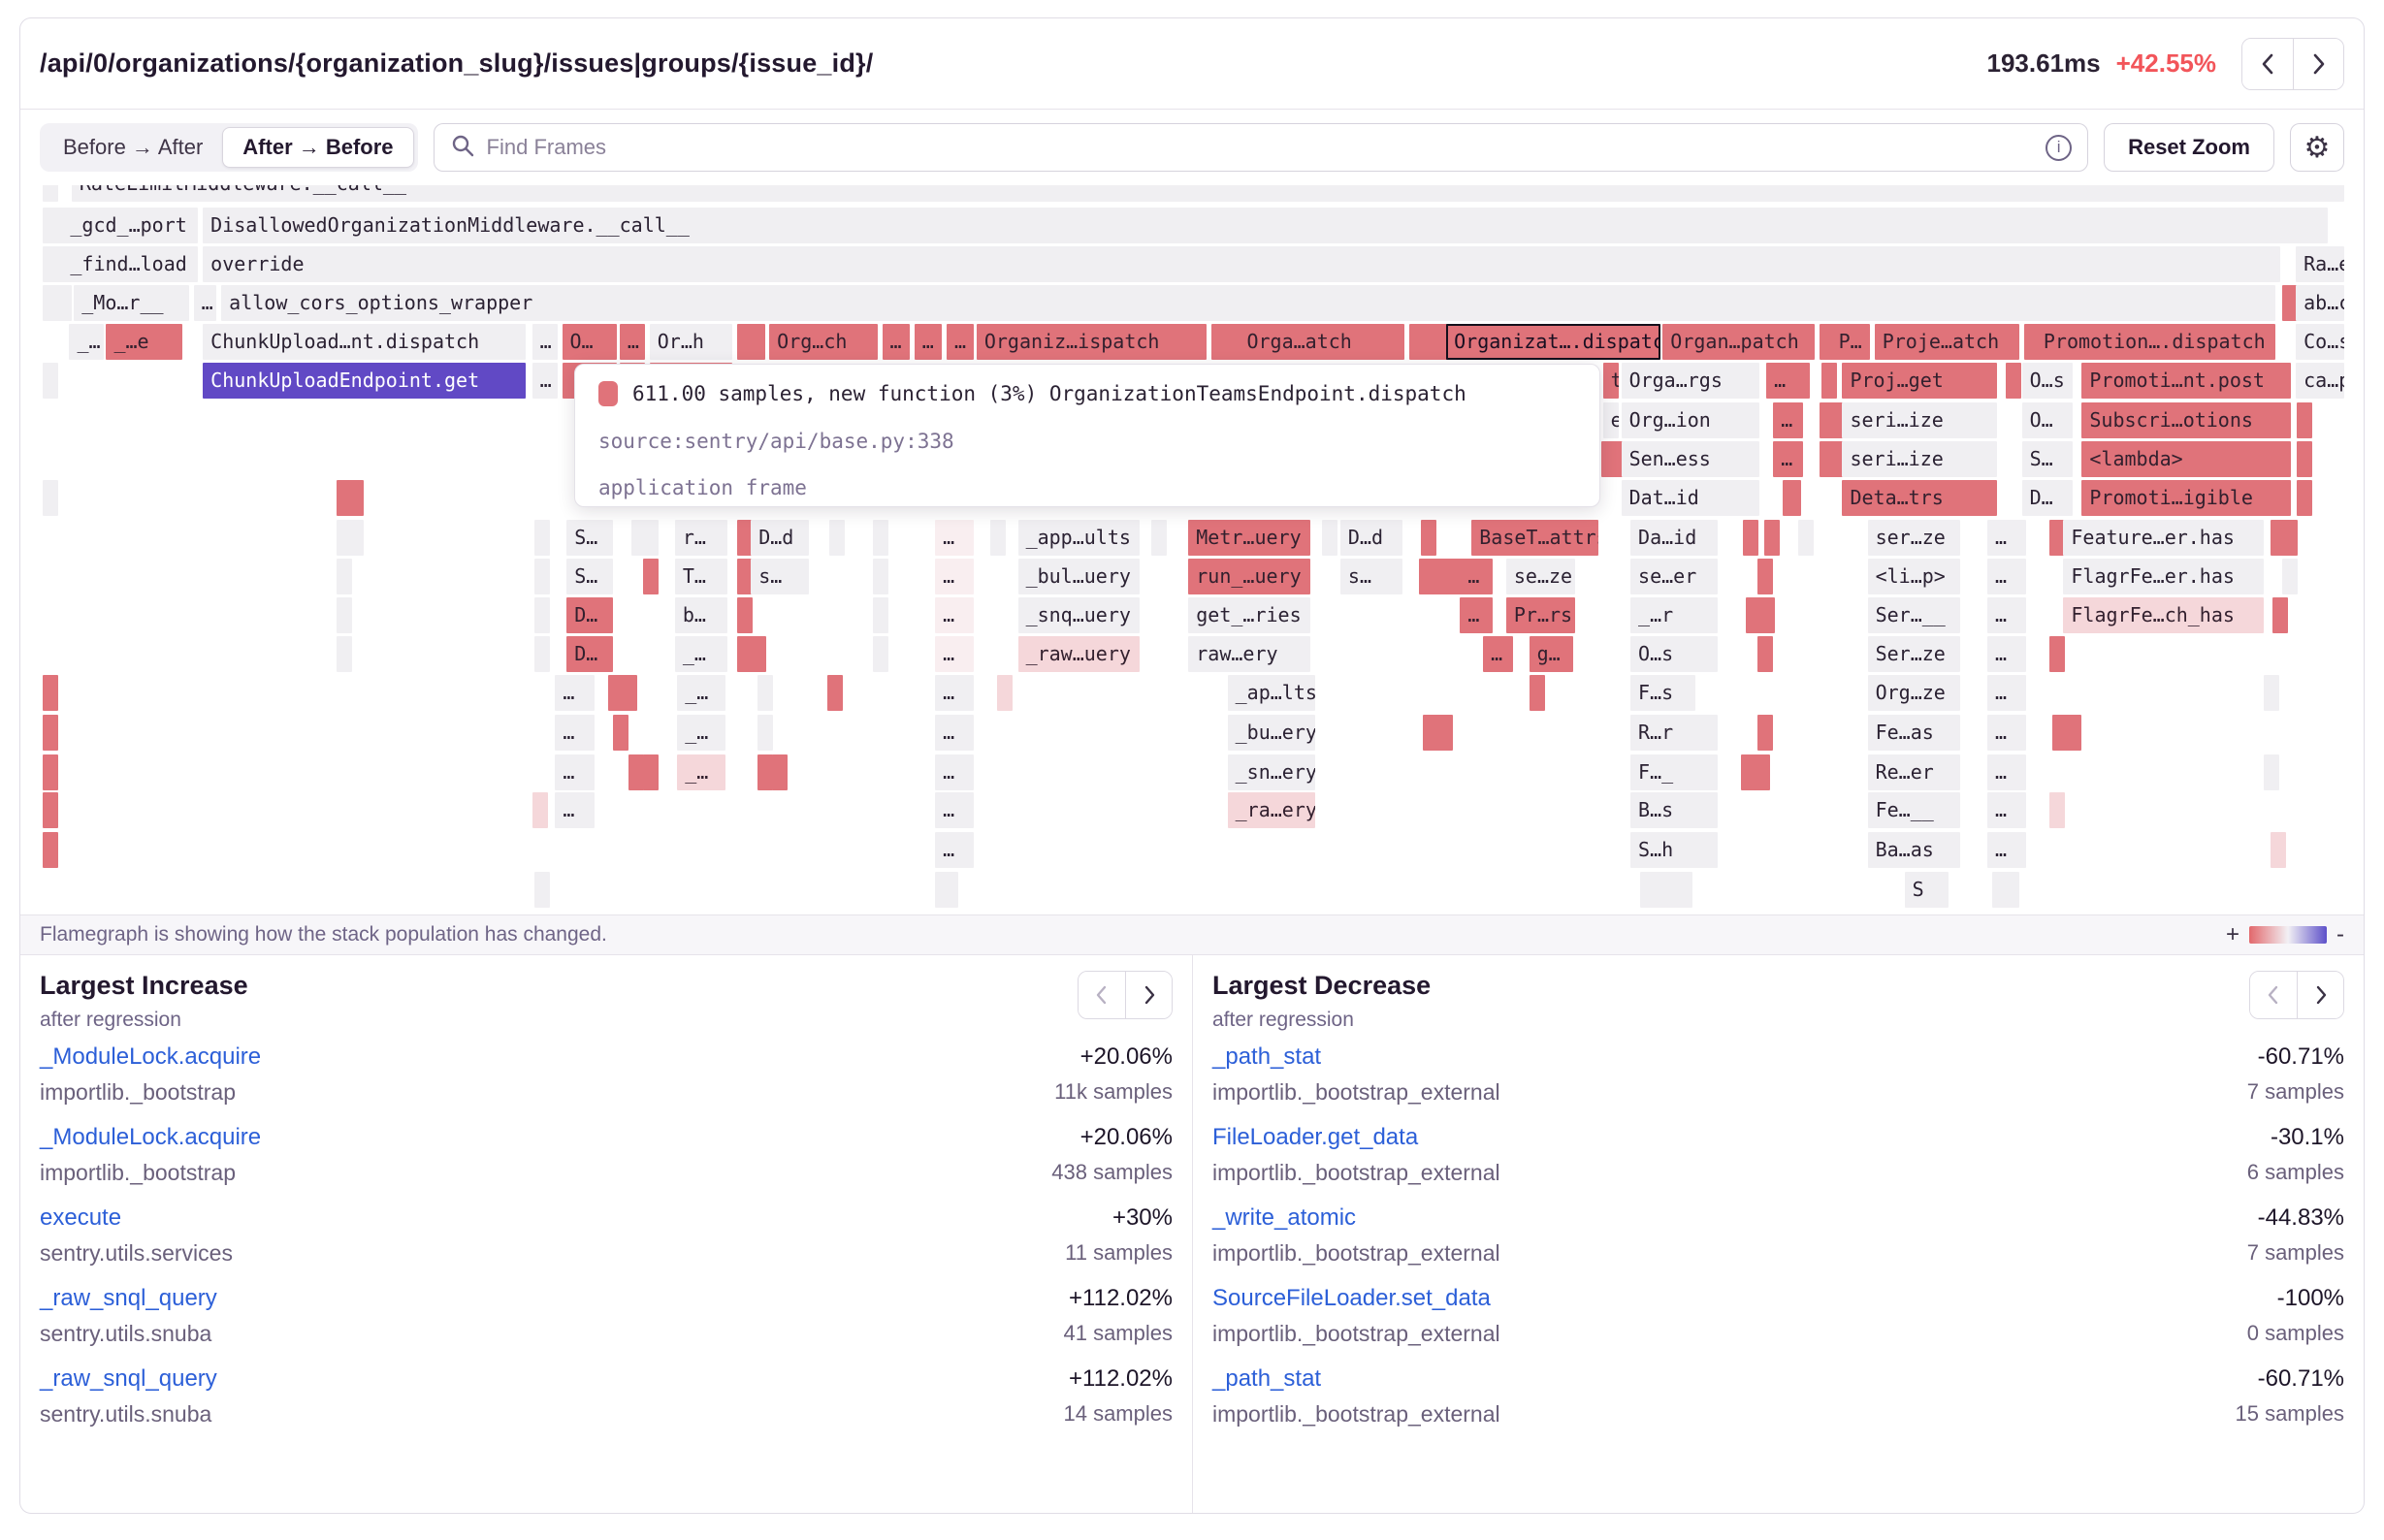  What do you see at coordinates (1919, 498) in the screenshot?
I see `flamegraph-frame: Deta…trs` at bounding box center [1919, 498].